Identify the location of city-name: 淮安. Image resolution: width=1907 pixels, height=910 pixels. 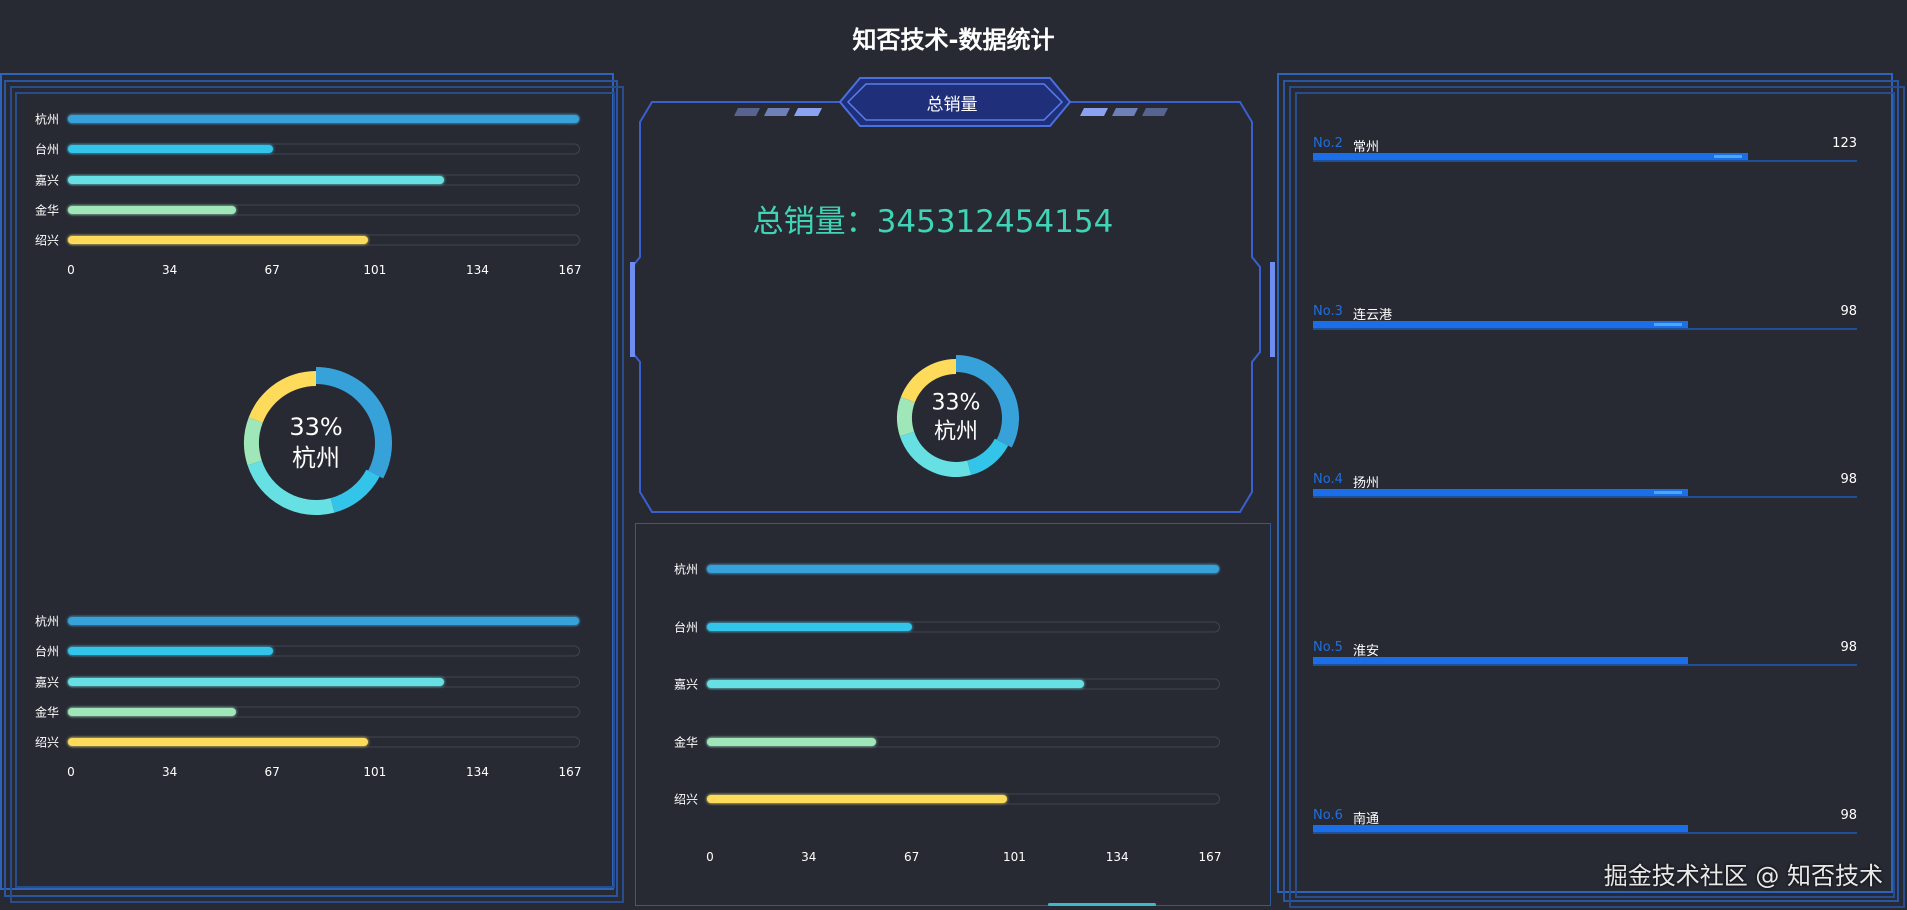
(1366, 651).